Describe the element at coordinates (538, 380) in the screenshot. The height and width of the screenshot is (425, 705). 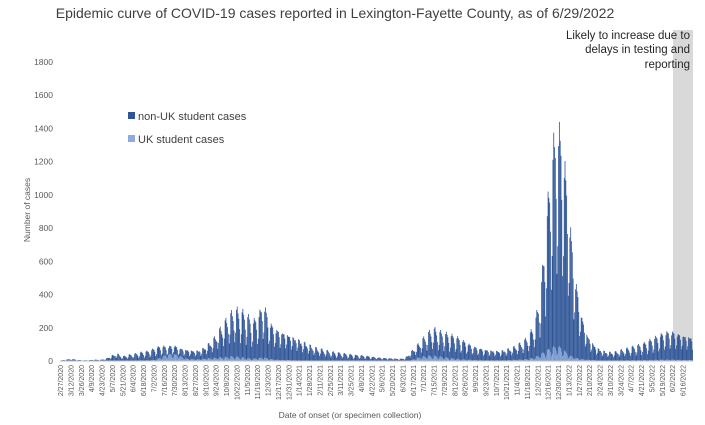
I see `x-tick-label: 12/2/2021` at that location.